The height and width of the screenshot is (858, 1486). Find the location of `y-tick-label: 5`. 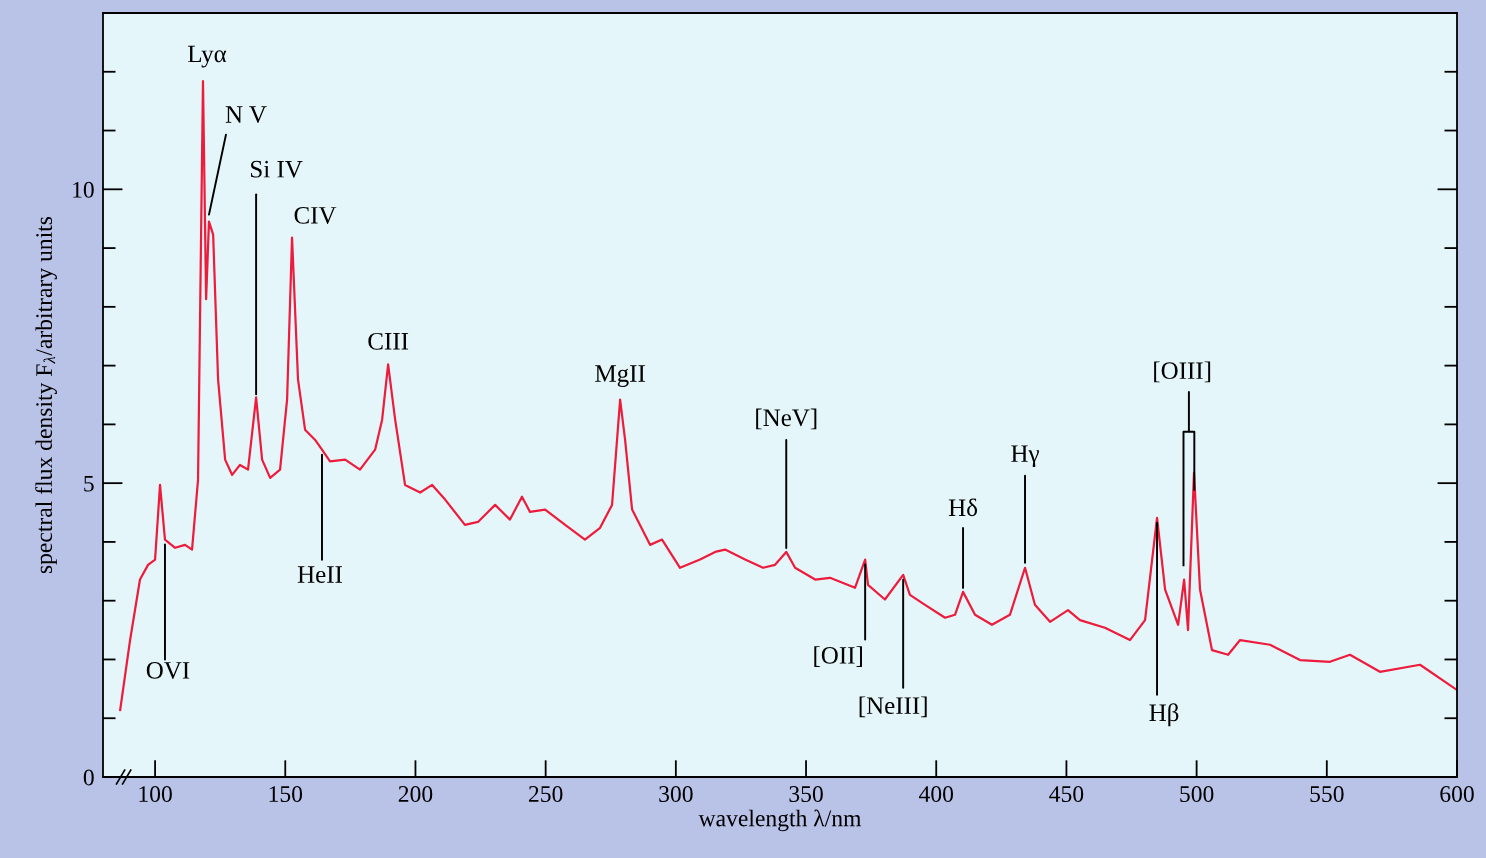

y-tick-label: 5 is located at coordinates (89, 483).